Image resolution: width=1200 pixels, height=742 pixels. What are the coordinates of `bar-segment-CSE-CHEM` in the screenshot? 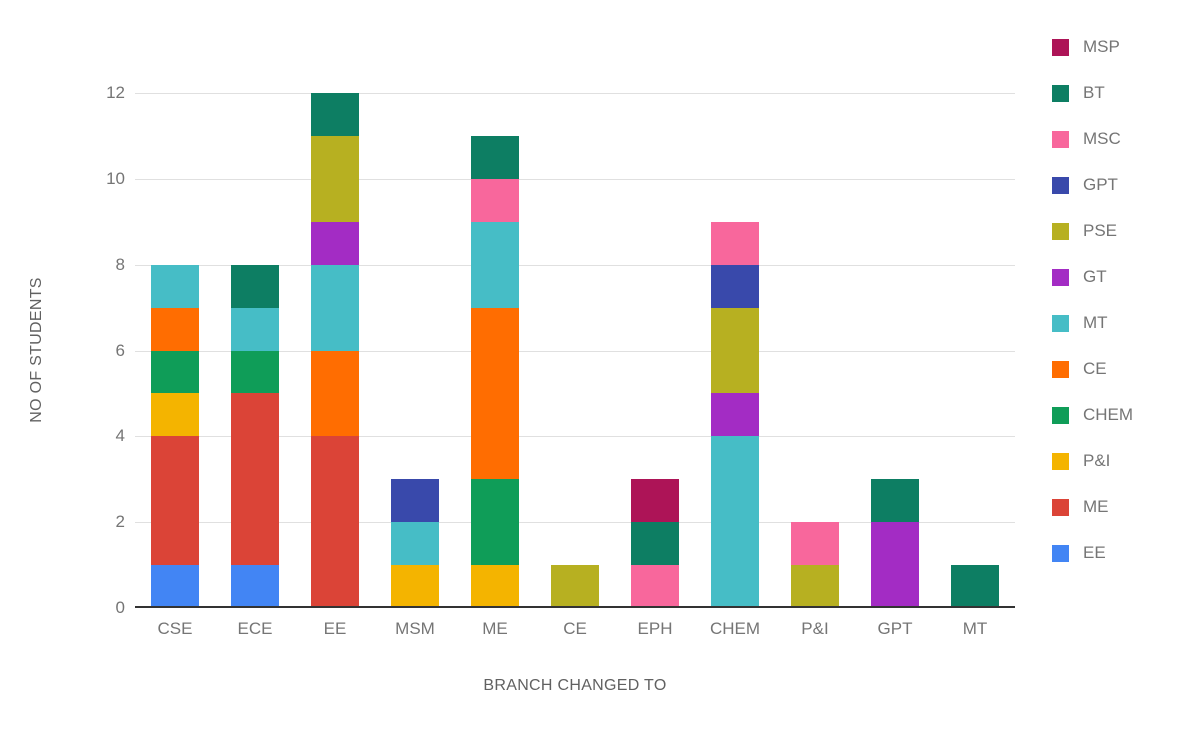 It's located at (175, 372).